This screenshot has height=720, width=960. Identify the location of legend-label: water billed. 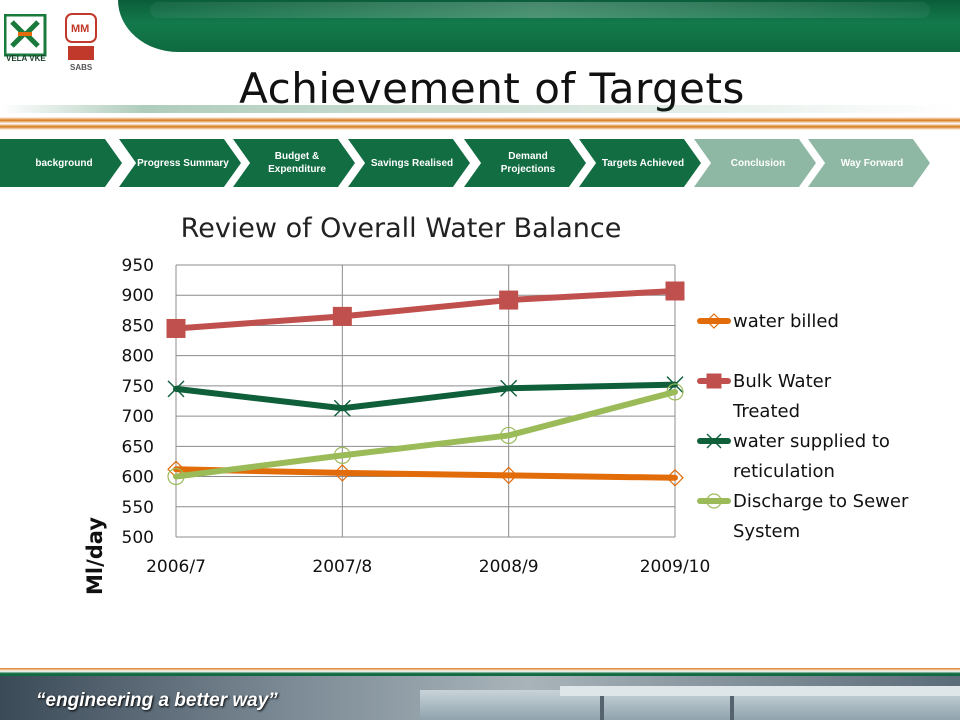
(786, 321).